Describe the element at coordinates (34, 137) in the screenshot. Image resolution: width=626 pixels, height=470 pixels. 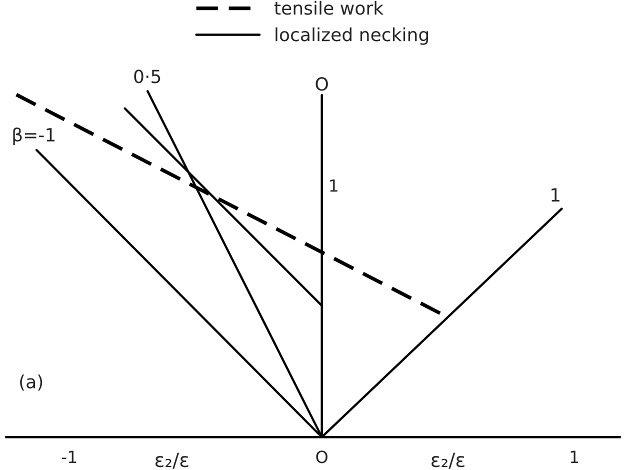
I see `annotation: β=-1` at that location.